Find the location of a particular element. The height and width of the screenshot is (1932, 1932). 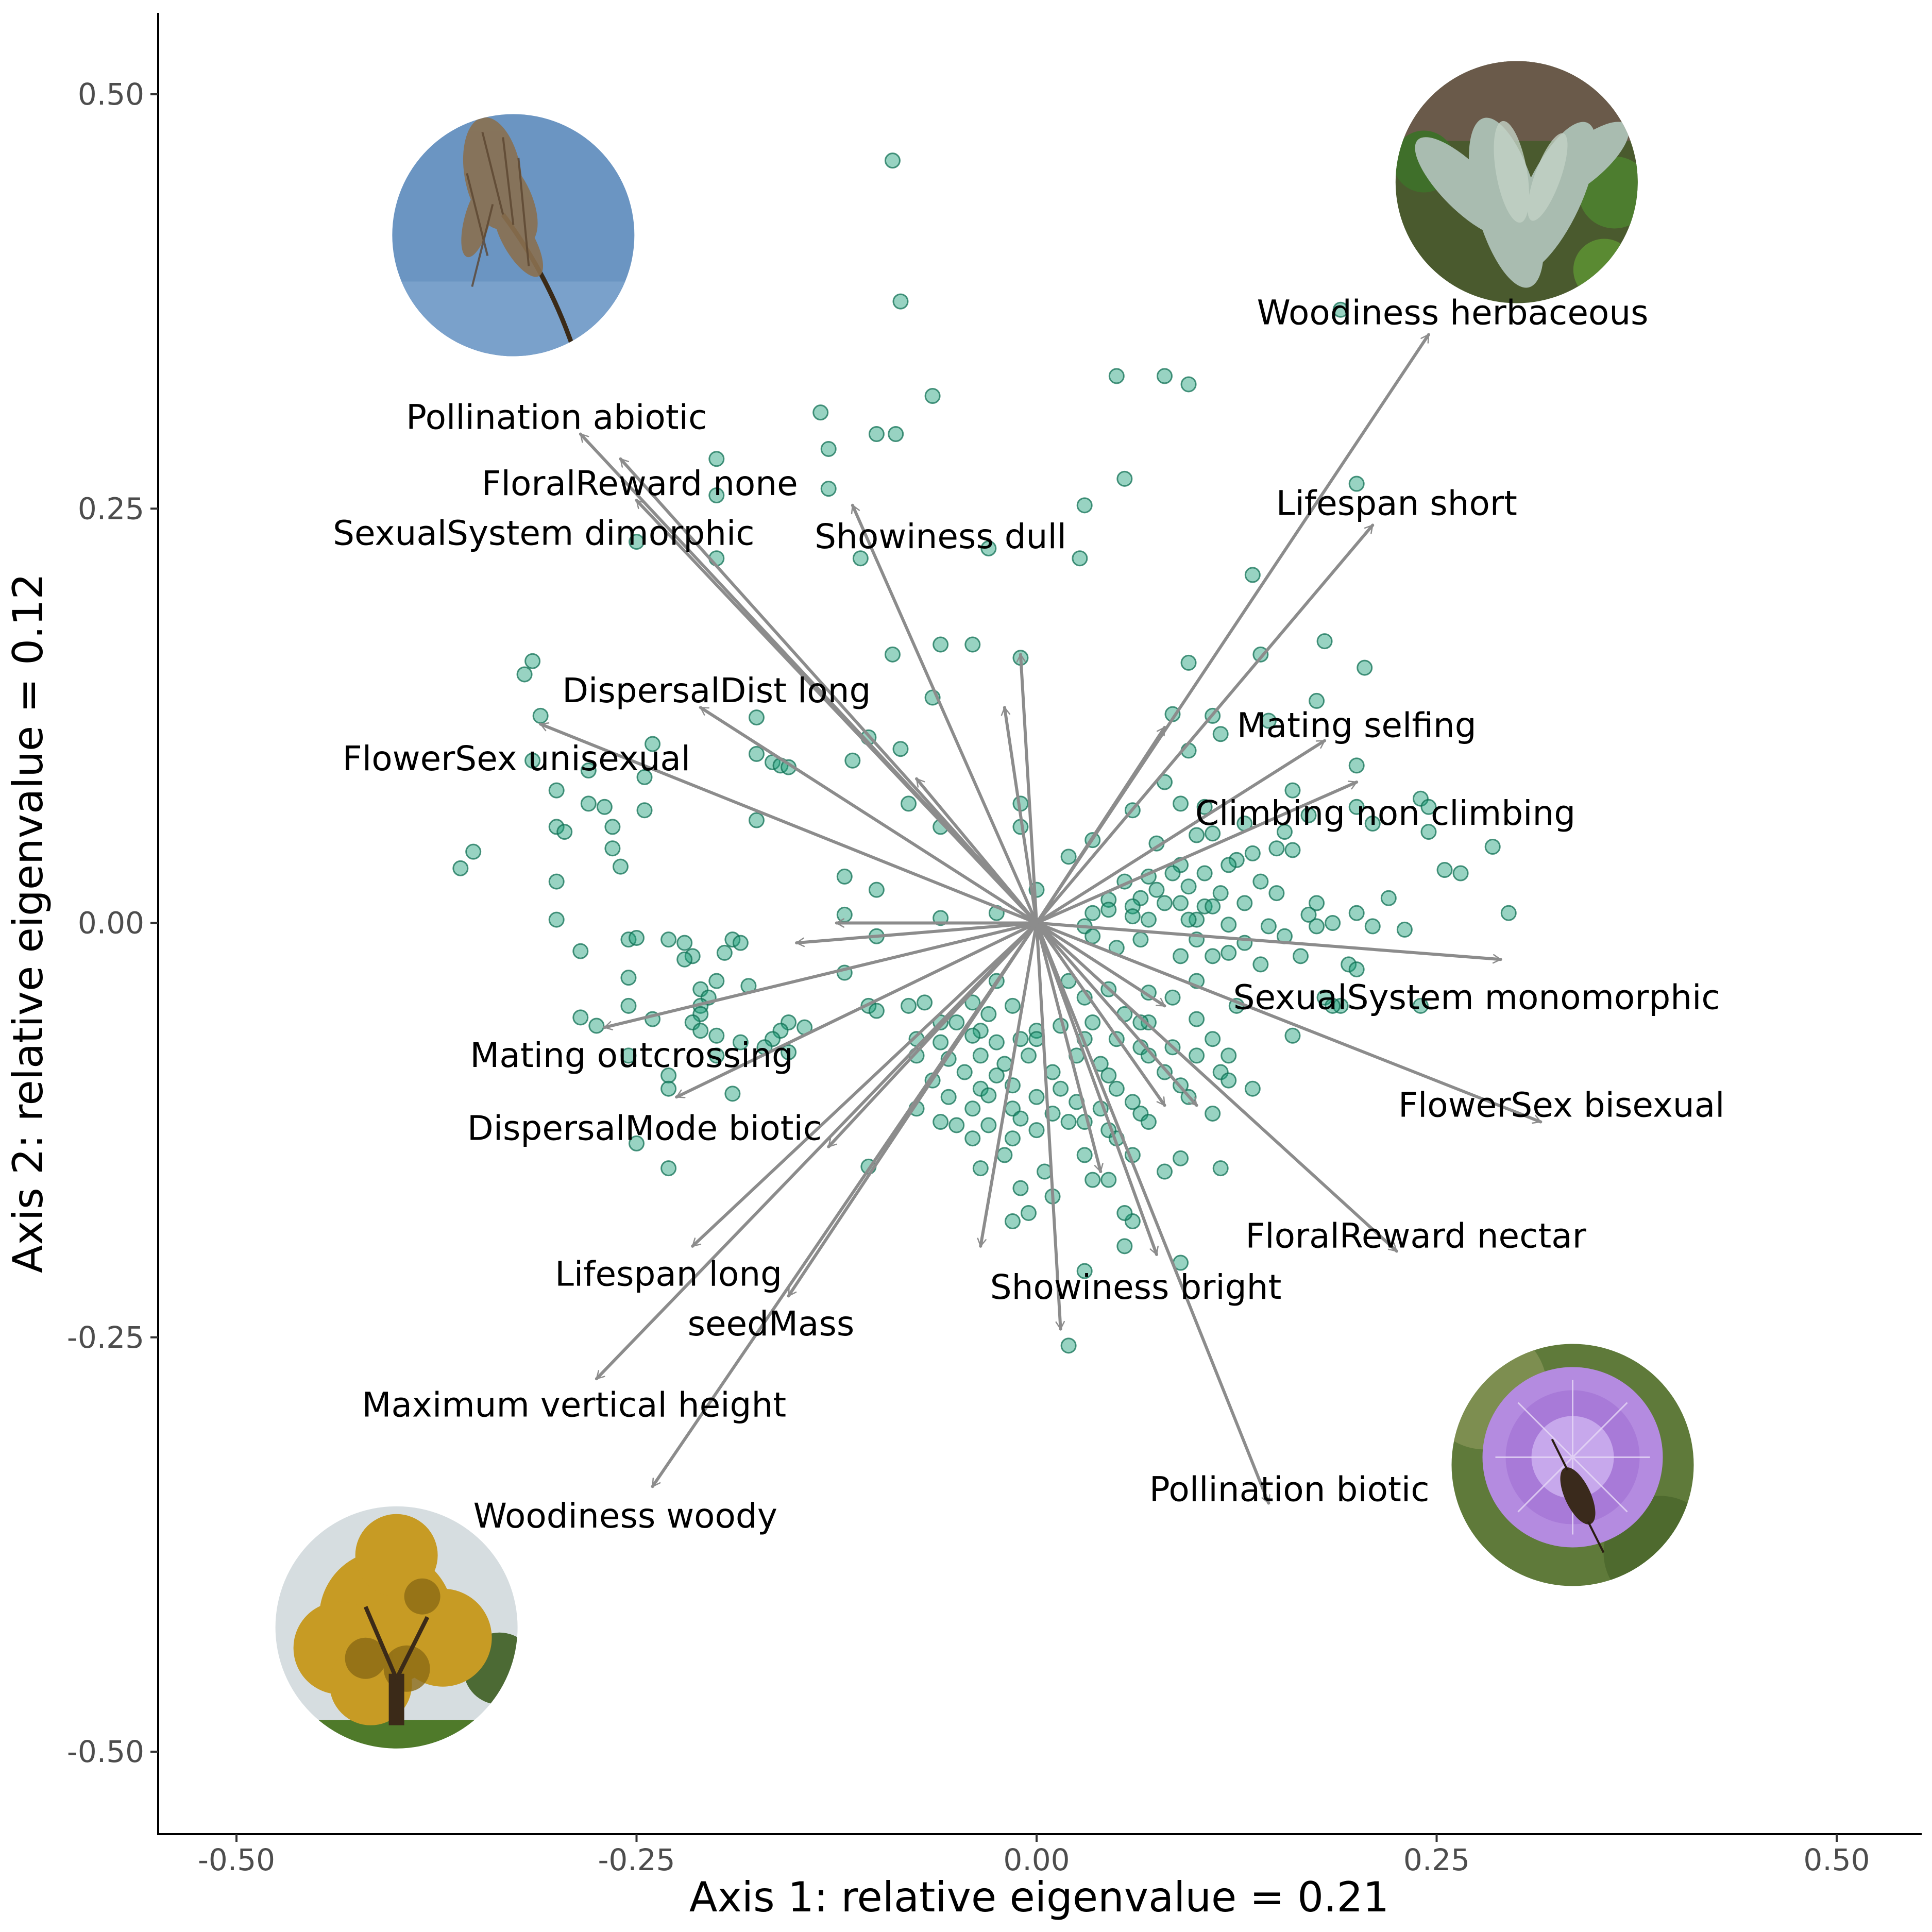

trait-vector-label: Woodiness herbaceous is located at coordinates (1453, 313).